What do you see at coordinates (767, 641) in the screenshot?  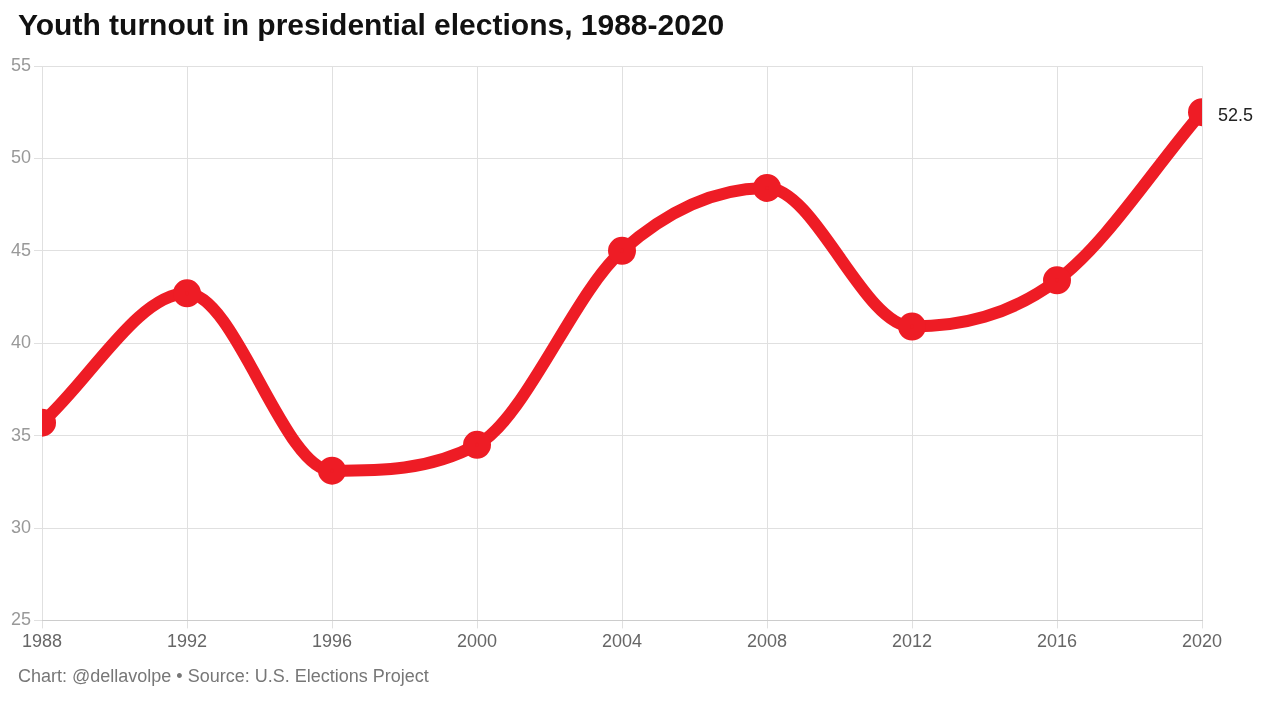 I see `x-tick-label: 2008` at bounding box center [767, 641].